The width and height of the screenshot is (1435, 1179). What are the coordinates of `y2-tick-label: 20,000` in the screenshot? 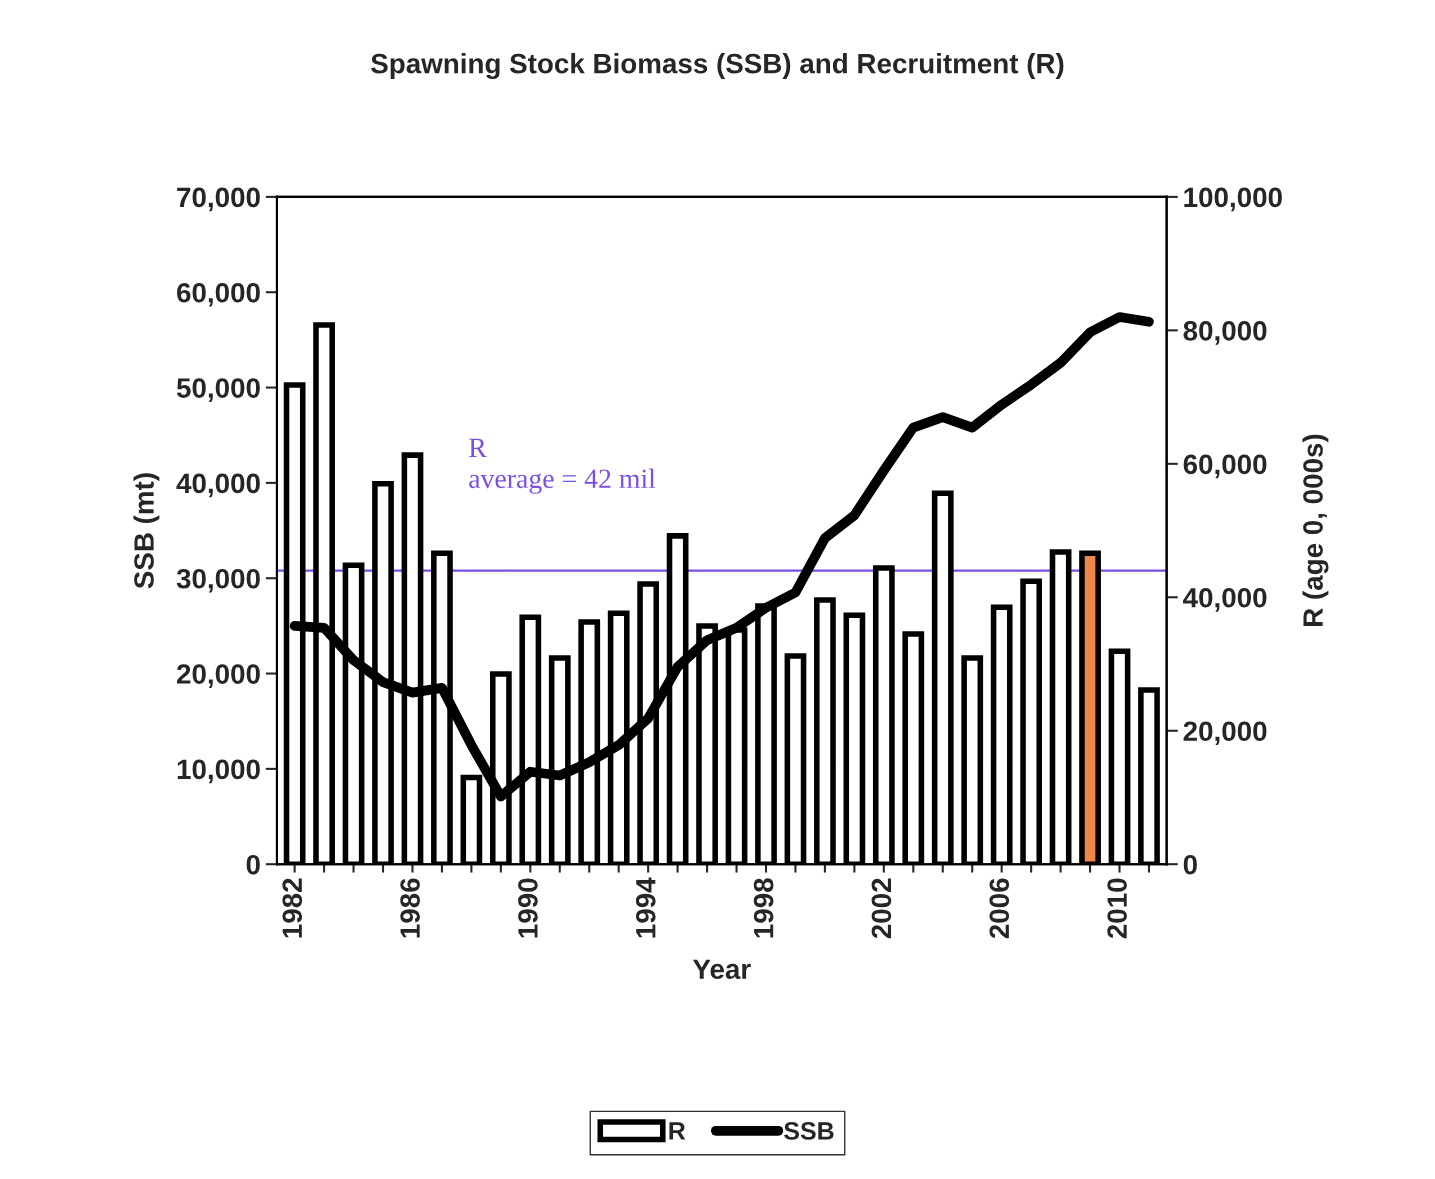 It's located at (1225, 733).